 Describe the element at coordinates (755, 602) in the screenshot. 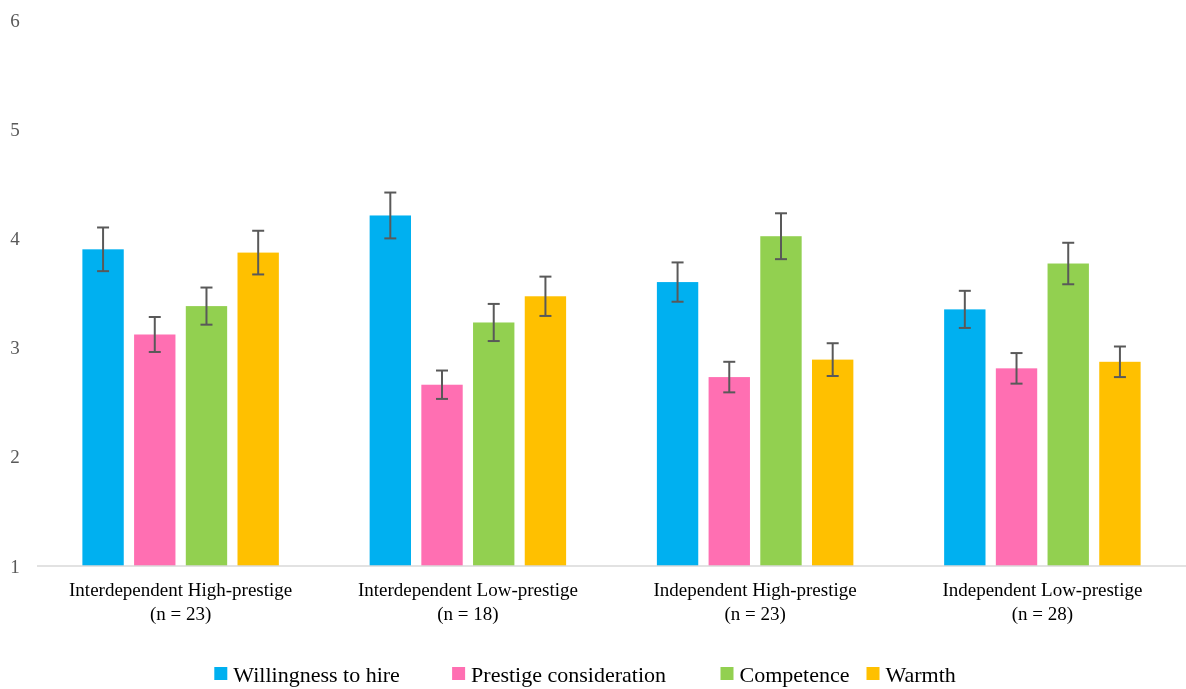

I see `x-tick-label: Independent High-prestige (n = 23)` at that location.